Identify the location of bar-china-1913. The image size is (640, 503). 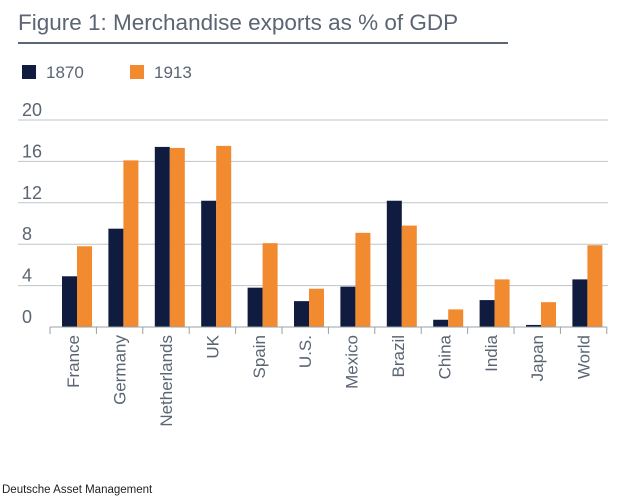
(456, 318).